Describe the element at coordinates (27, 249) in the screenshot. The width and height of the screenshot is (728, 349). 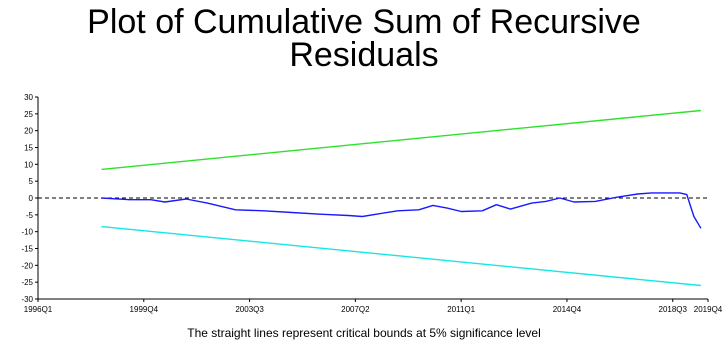
I see `y-tick-label: -15` at that location.